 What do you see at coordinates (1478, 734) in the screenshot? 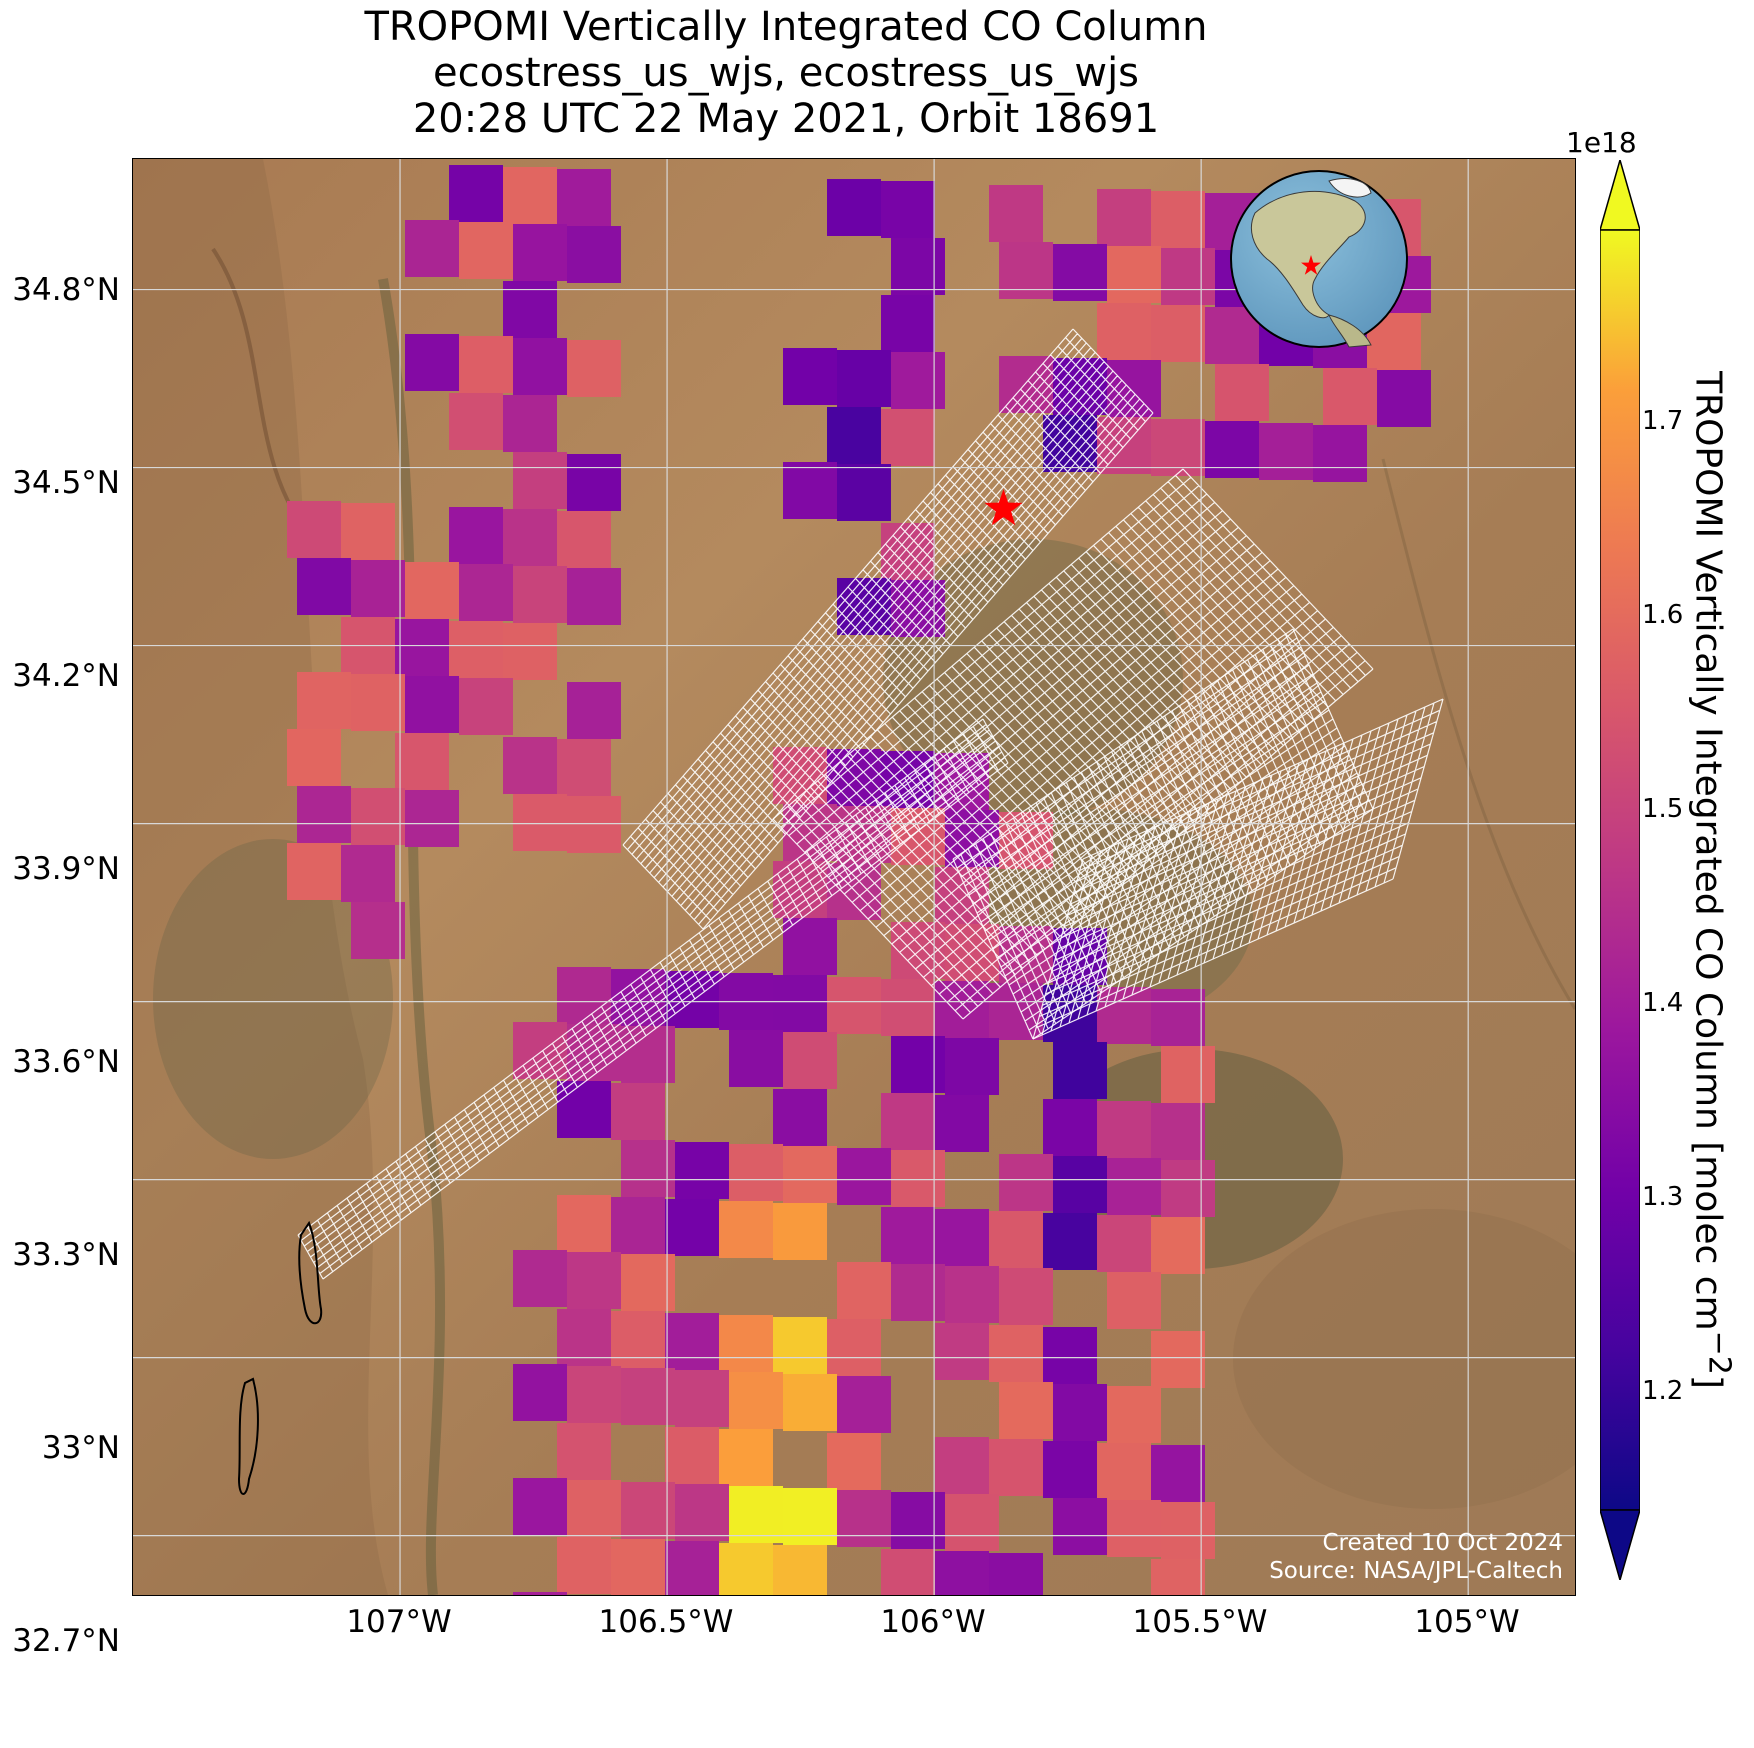
I see `basemap-east-drainage` at bounding box center [1478, 734].